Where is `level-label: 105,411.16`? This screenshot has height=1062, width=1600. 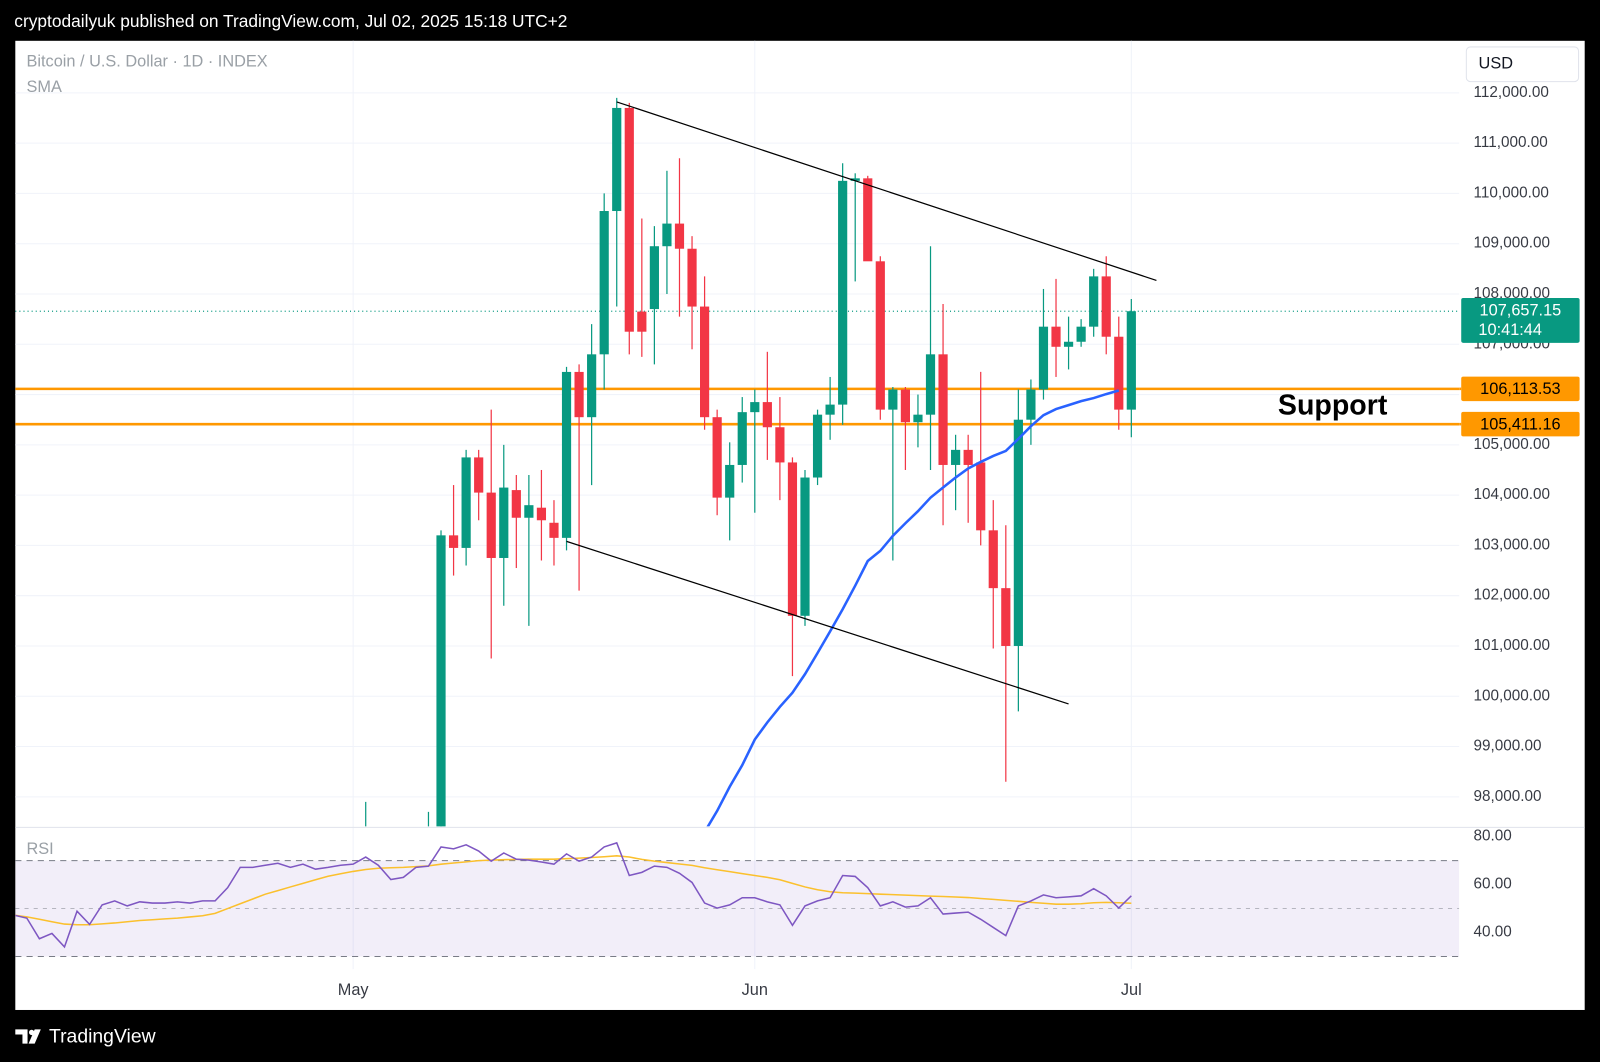 level-label: 105,411.16 is located at coordinates (1520, 424).